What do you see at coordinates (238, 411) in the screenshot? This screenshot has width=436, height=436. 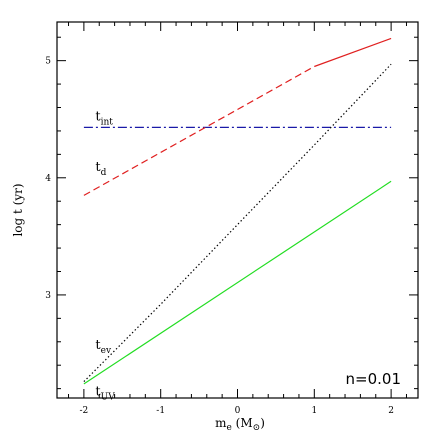 I see `x-tick-label: 0` at bounding box center [238, 411].